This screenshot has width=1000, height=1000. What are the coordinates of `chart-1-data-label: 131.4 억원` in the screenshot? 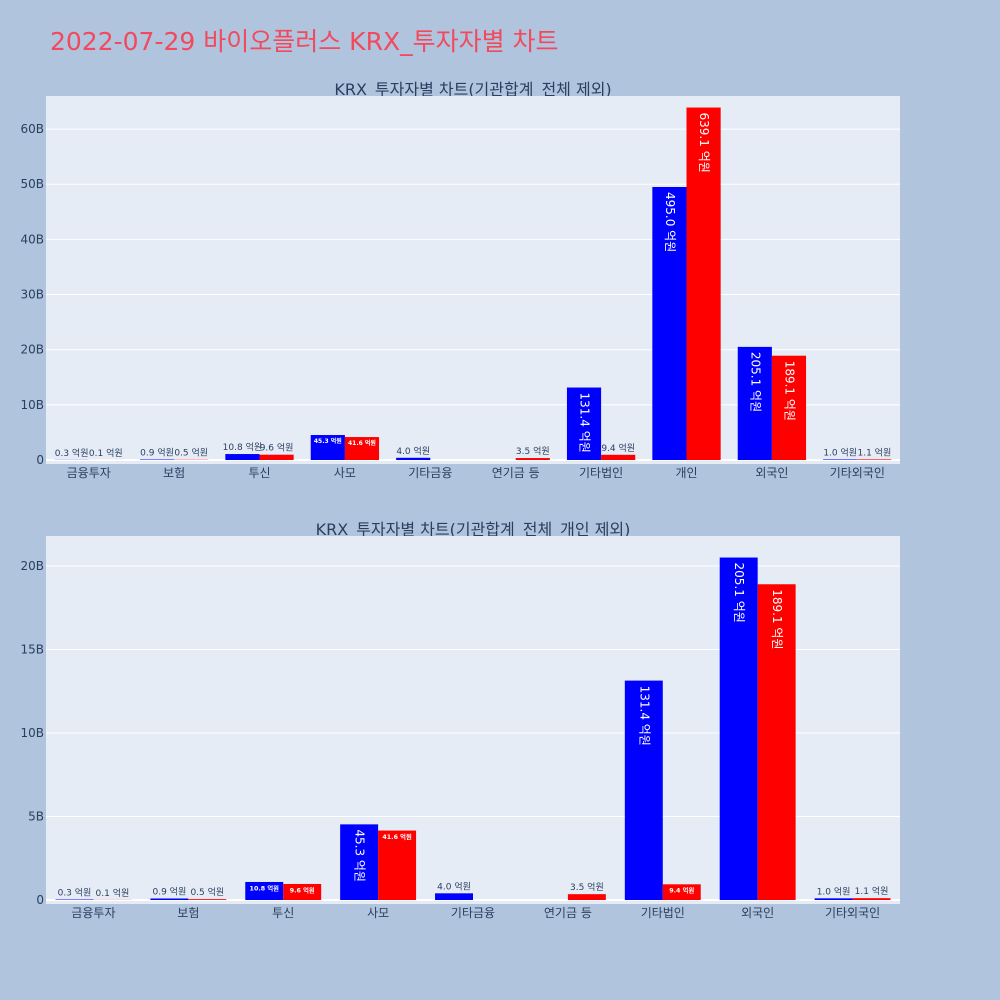 It's located at (585, 423).